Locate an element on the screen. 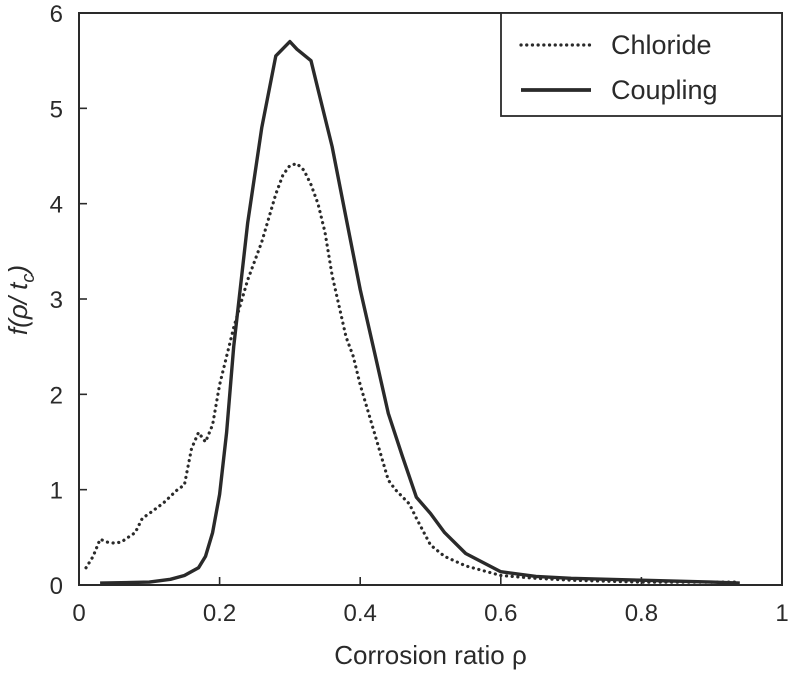 This screenshot has height=673, width=796. y-axis-title-close: ) is located at coordinates (18, 271).